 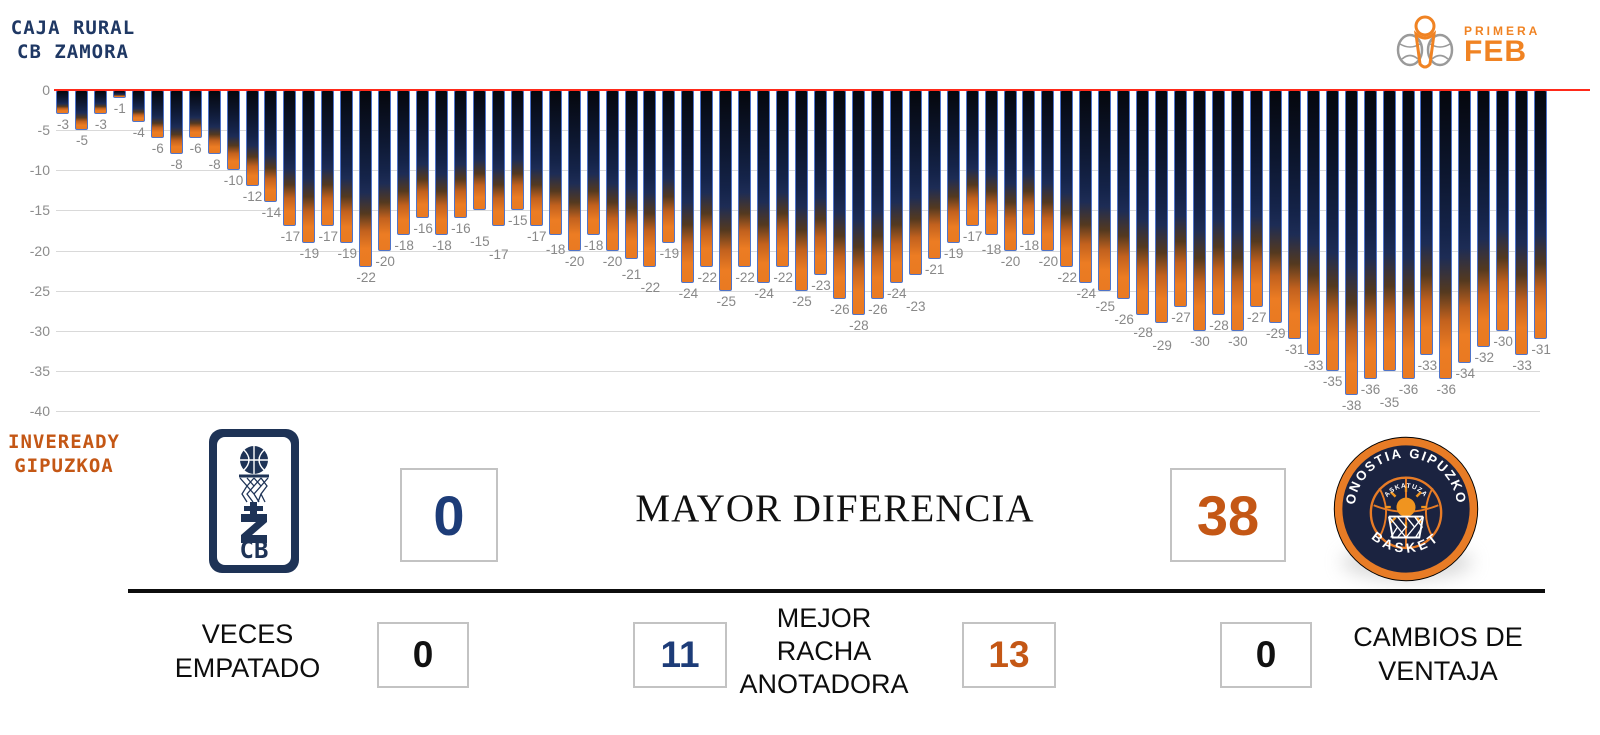 I want to click on bar-value-label: -29, so click(x=1162, y=345).